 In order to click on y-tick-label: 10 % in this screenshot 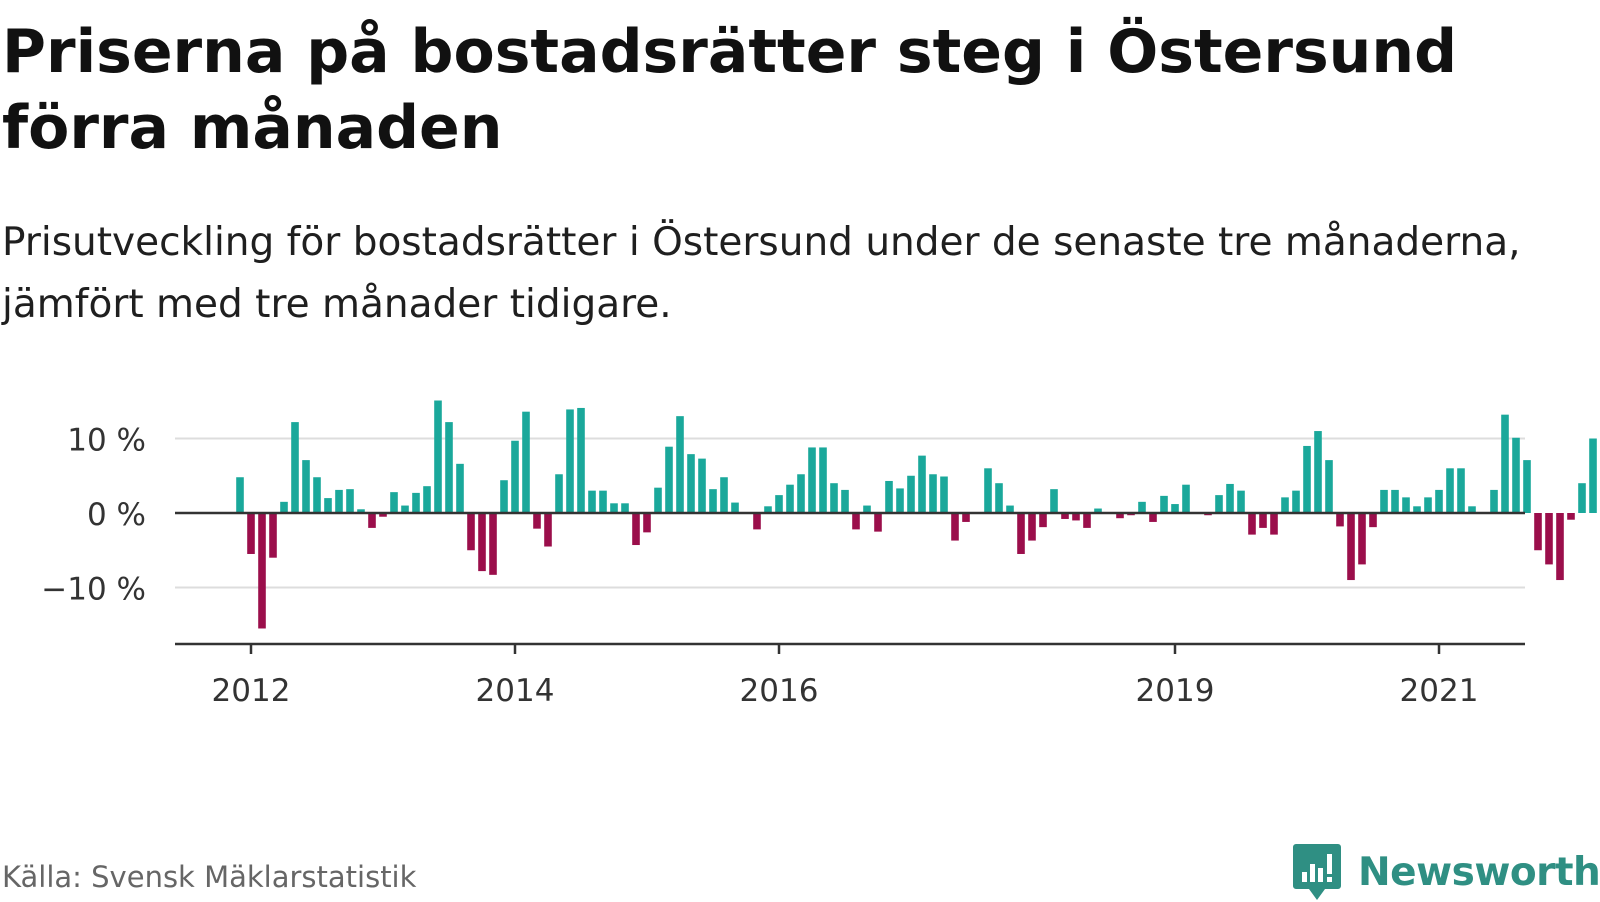, I will do `click(106, 441)`.